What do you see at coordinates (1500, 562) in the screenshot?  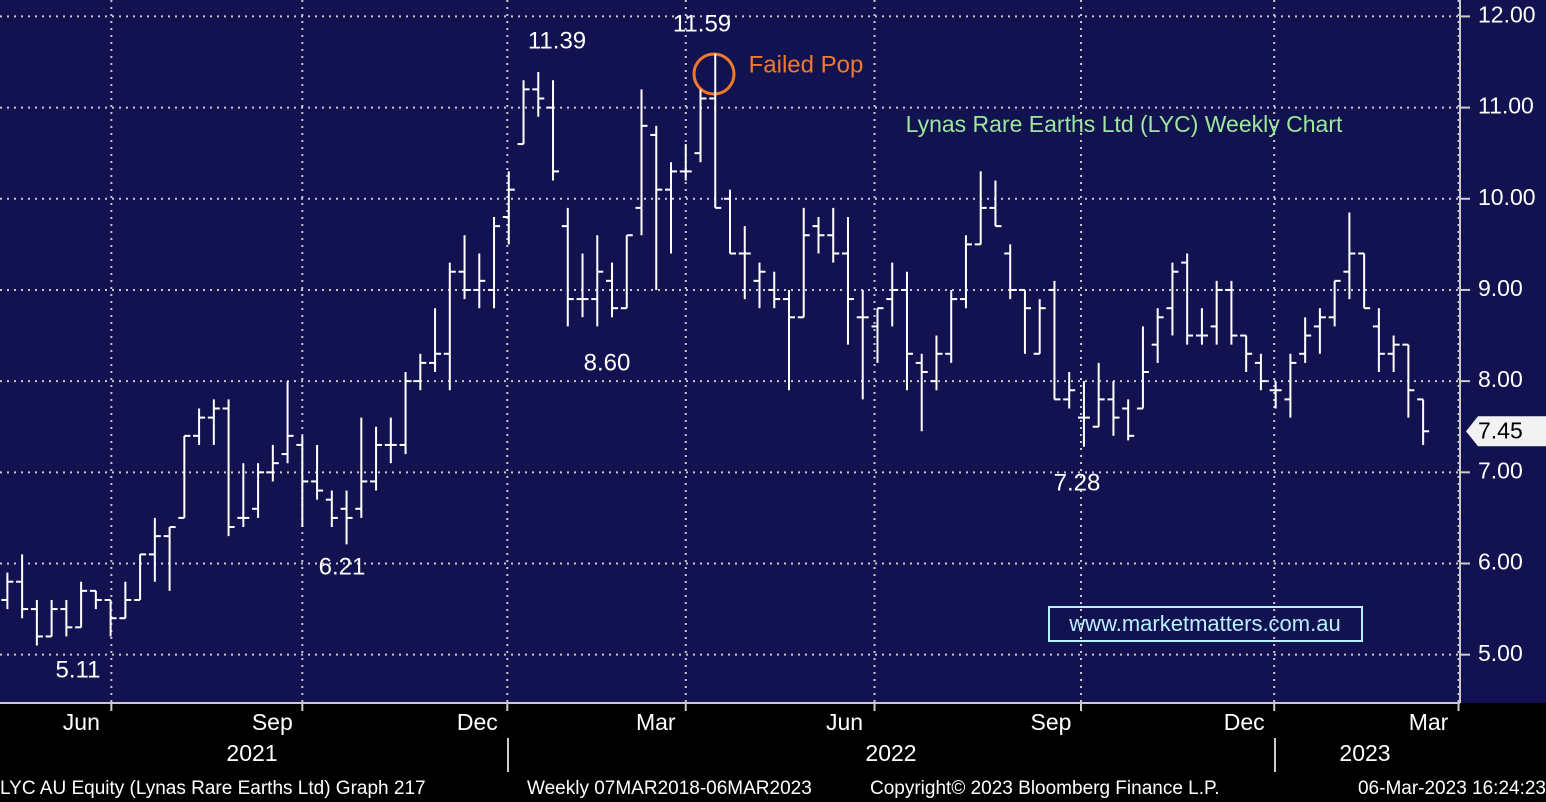 I see `y-tick-label: 6.00` at bounding box center [1500, 562].